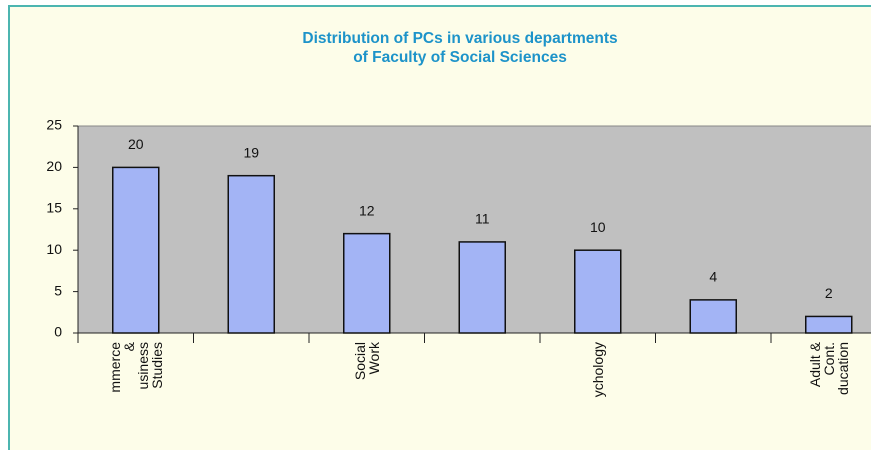 This screenshot has width=871, height=450. What do you see at coordinates (597, 370) in the screenshot?
I see `x-tick-label: ychology` at bounding box center [597, 370].